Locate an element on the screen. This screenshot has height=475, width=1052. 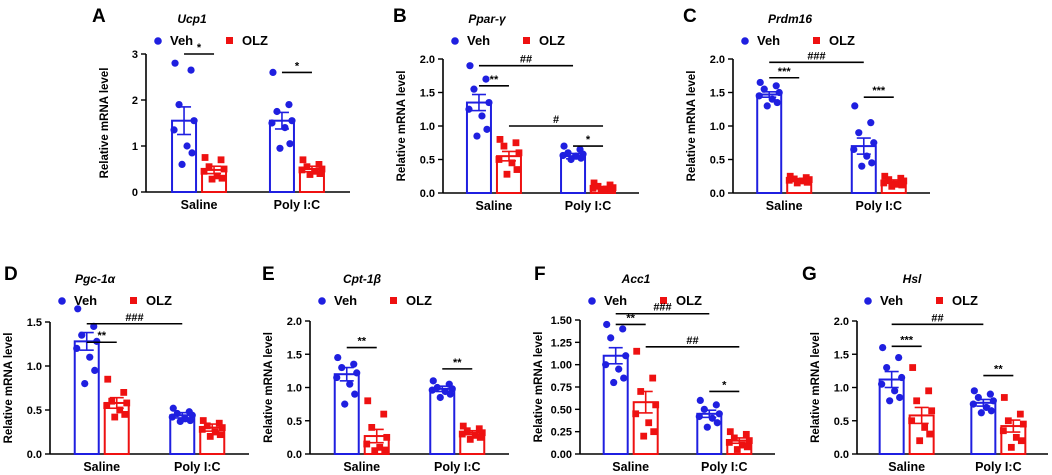
y-tick-label: 0.25 is located at coordinates (561, 433).